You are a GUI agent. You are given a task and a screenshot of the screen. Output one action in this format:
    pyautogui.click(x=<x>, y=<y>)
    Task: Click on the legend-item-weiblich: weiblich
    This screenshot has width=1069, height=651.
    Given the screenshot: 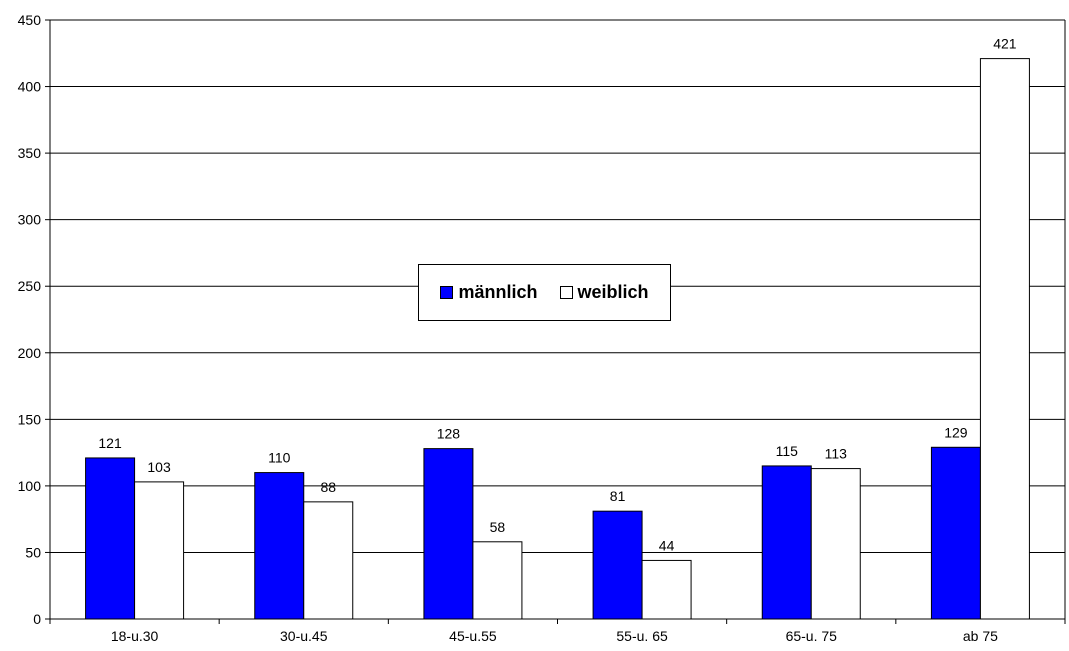 What is the action you would take?
    pyautogui.click(x=604, y=292)
    